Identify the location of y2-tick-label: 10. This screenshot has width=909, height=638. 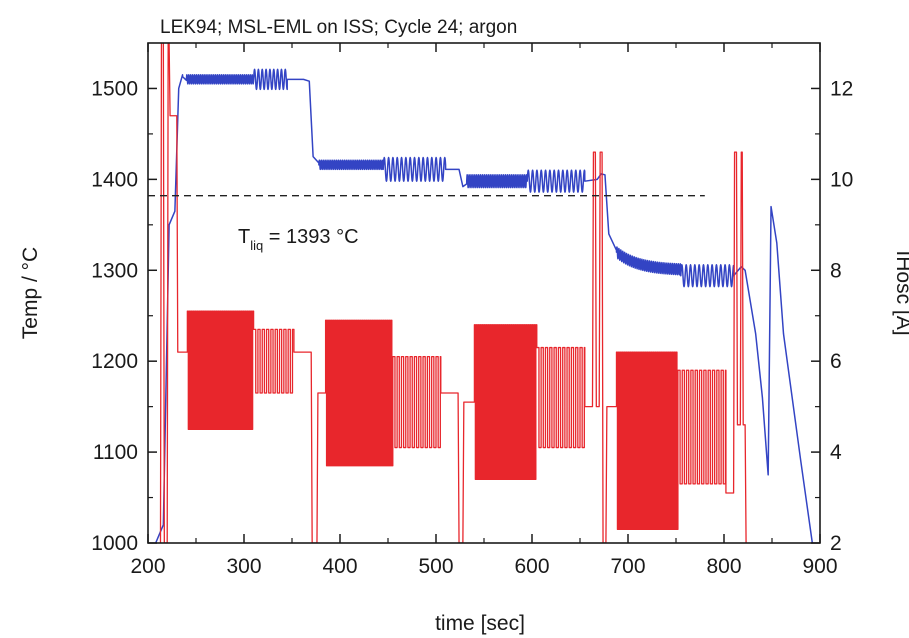
(841, 179).